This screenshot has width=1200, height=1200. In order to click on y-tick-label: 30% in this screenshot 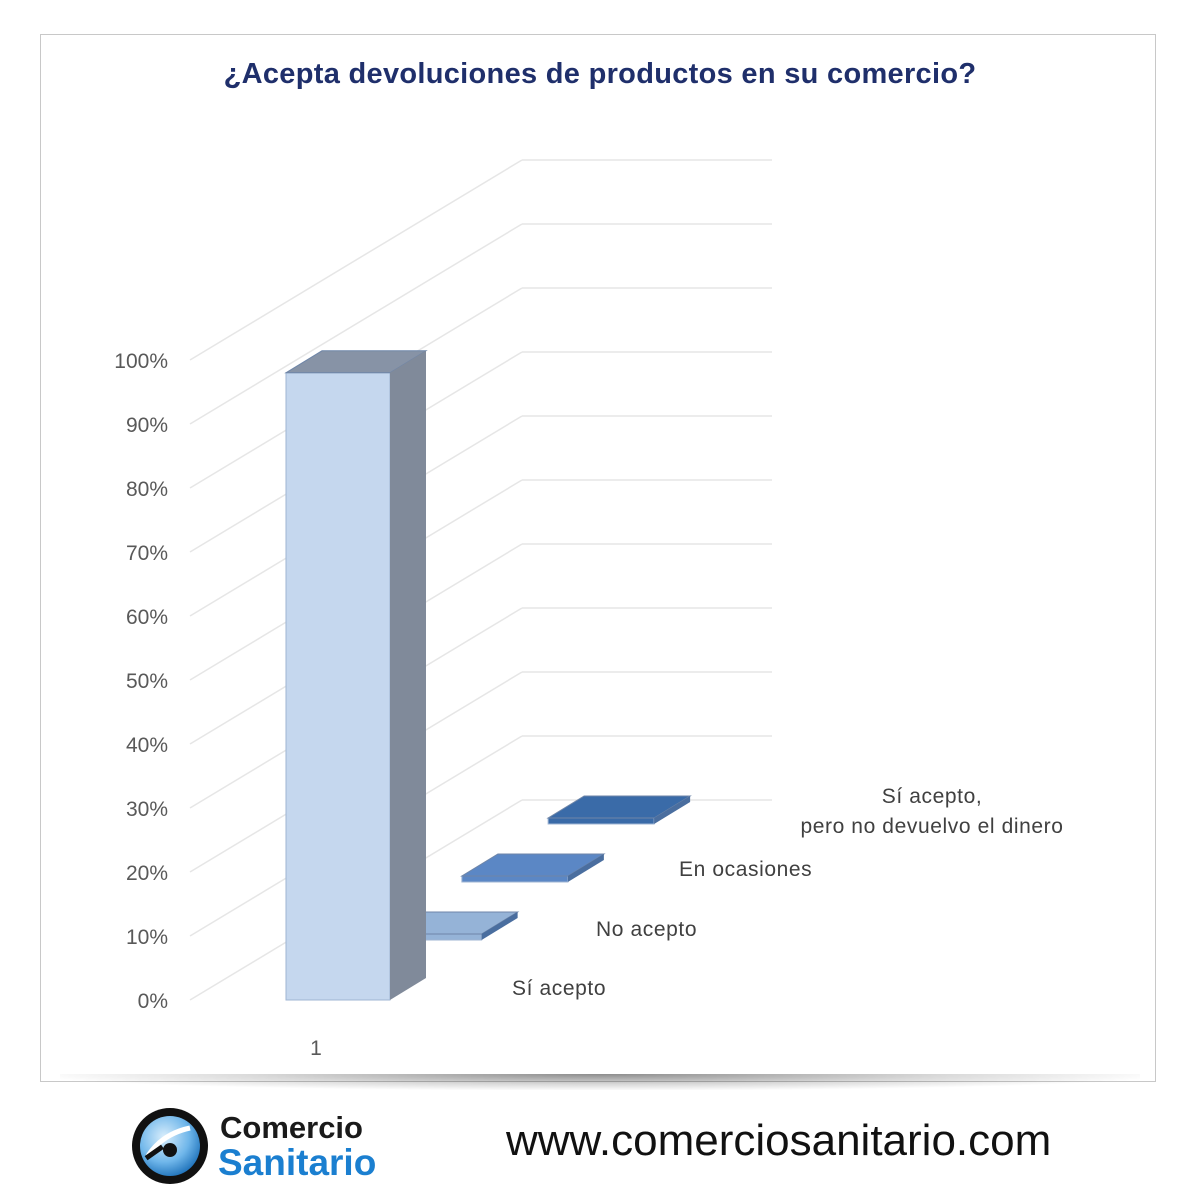, I will do `click(147, 809)`.